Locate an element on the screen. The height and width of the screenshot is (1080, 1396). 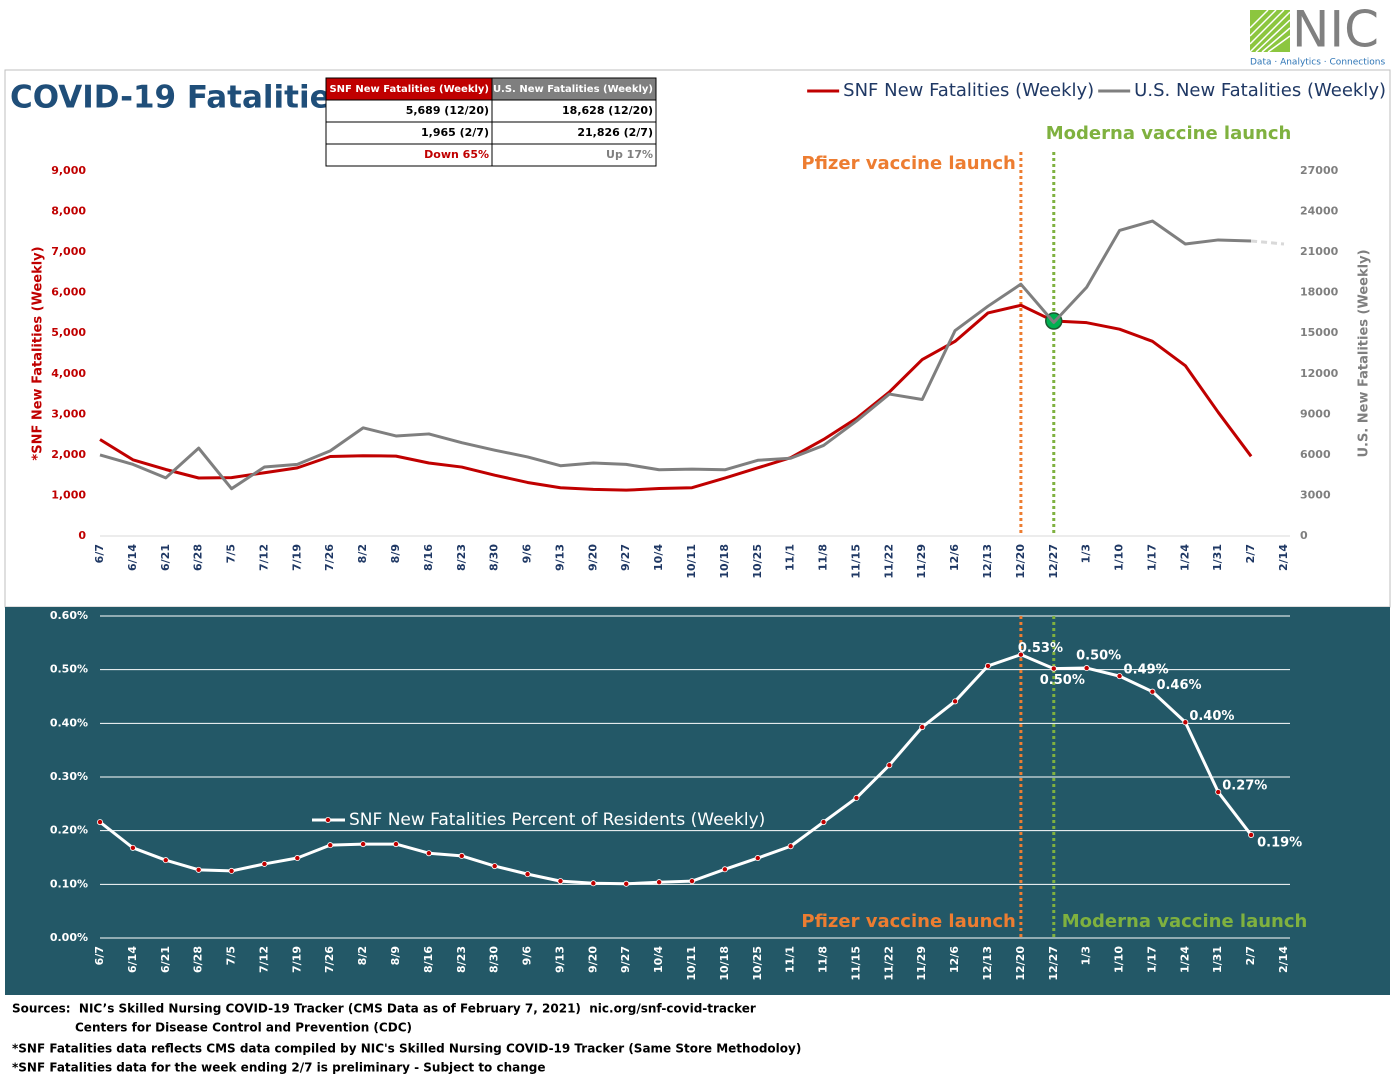
x-tick-label: 9/20 is located at coordinates (592, 959).